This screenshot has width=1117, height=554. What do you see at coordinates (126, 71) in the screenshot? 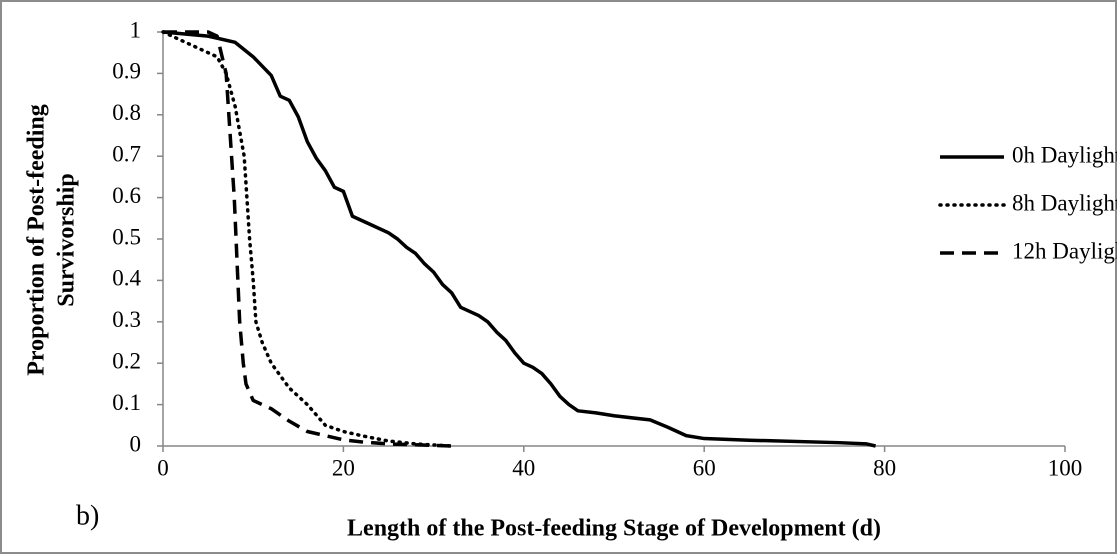
I see `y-tick-label: 0.9` at bounding box center [126, 71].